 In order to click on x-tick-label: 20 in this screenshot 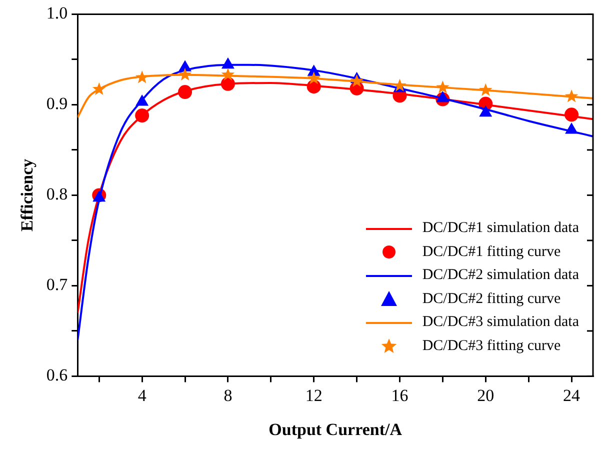, I will do `click(485, 395)`.